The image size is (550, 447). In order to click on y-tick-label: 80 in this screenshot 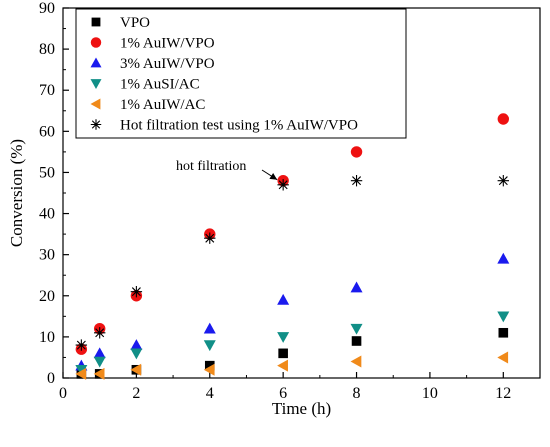, I will do `click(47, 49)`.